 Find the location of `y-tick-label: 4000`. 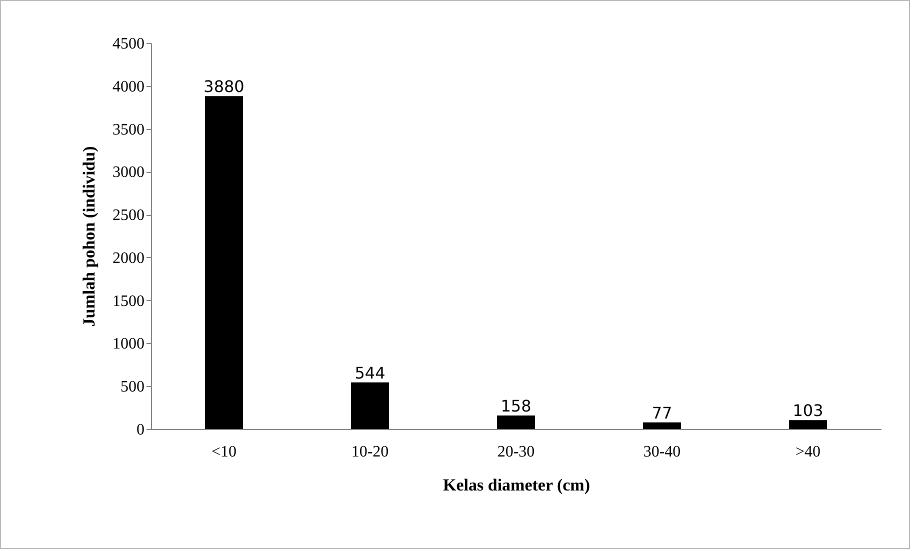

y-tick-label: 4000 is located at coordinates (128, 87).